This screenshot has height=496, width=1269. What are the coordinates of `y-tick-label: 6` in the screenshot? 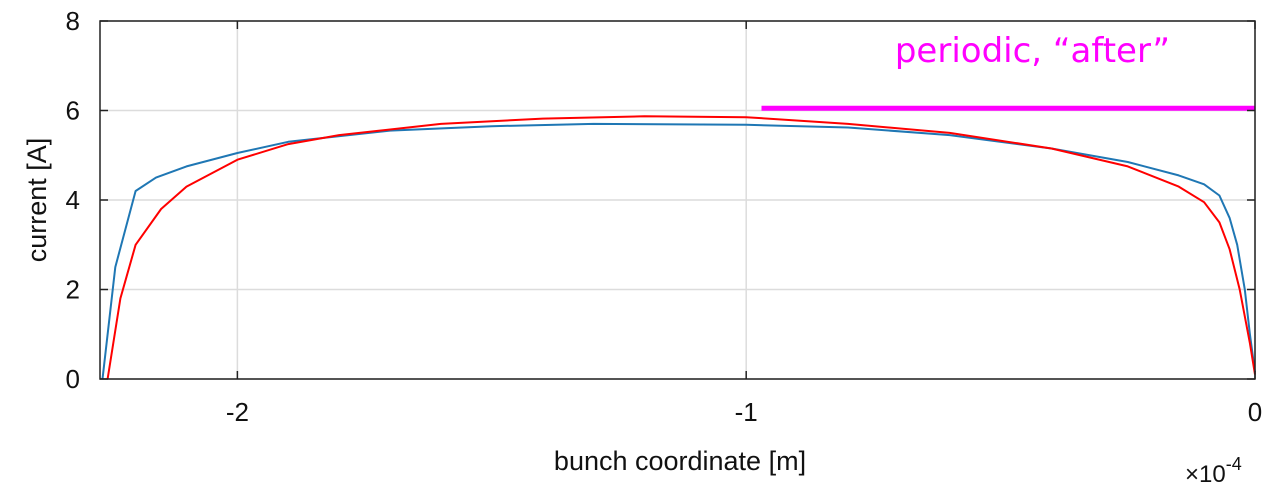 It's located at (73, 111).